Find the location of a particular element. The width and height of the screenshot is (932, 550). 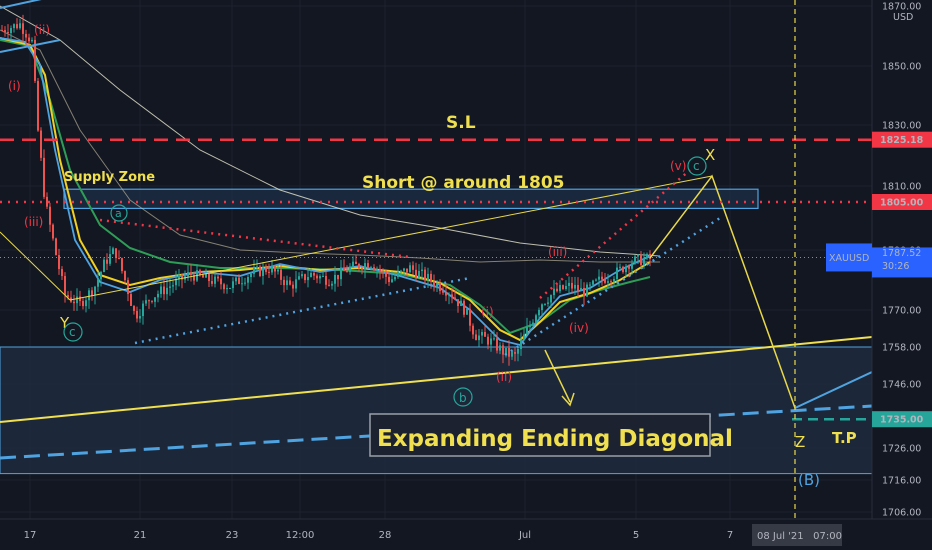

wave-b-circle is located at coordinates (463, 397).